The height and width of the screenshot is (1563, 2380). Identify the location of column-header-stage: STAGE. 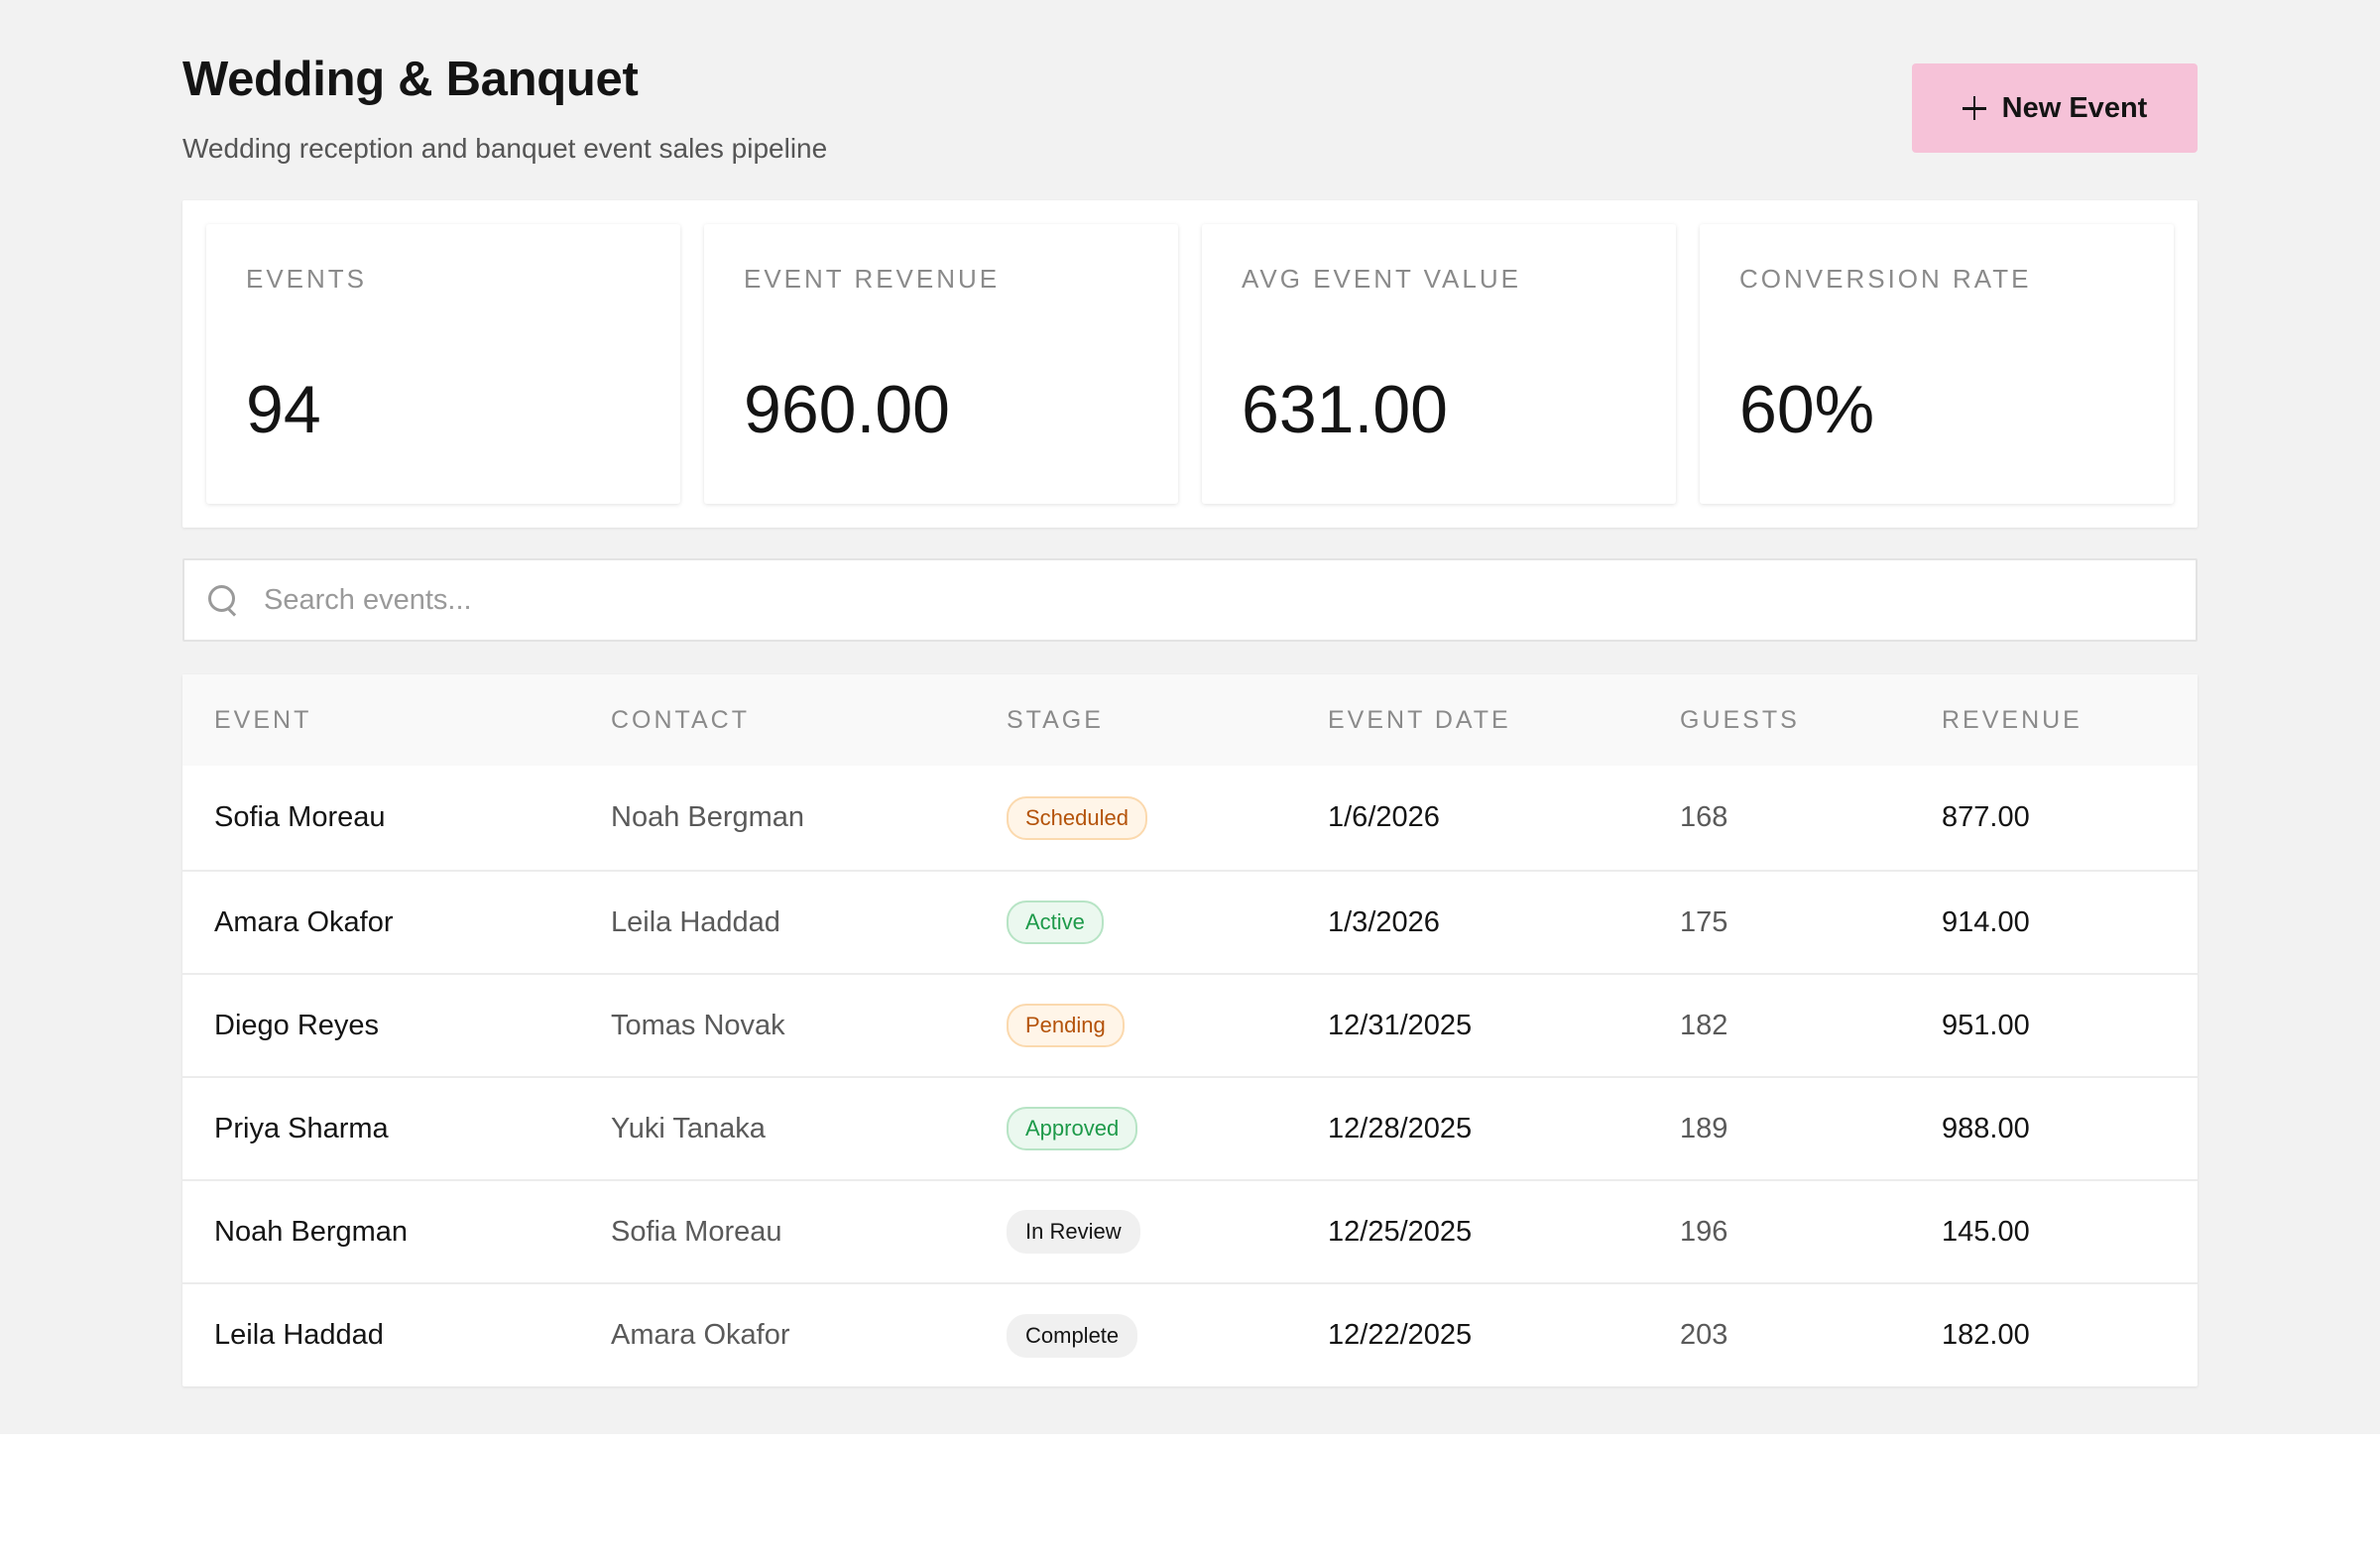
(1055, 719).